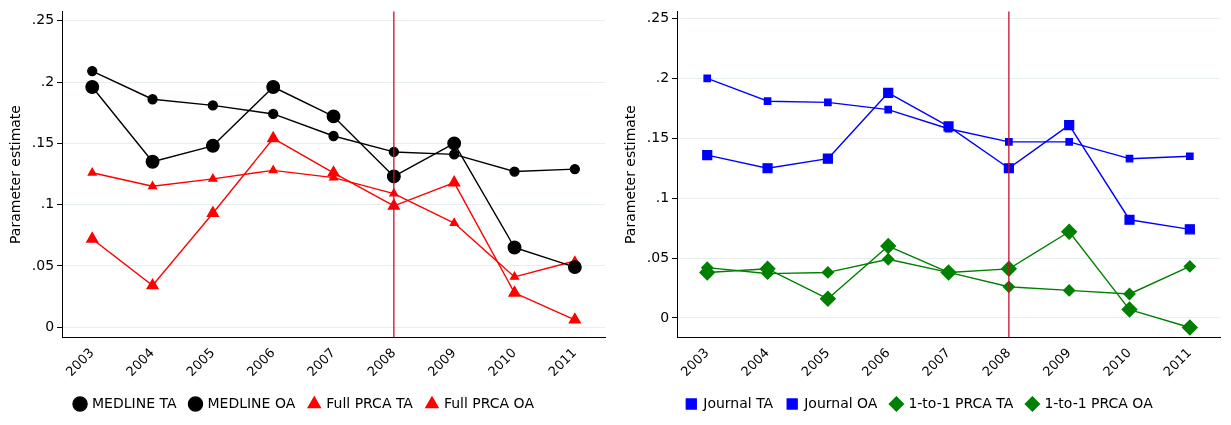 The image size is (1231, 425). Describe the element at coordinates (370, 402) in the screenshot. I see `legend-label: Full PRCA TA` at that location.